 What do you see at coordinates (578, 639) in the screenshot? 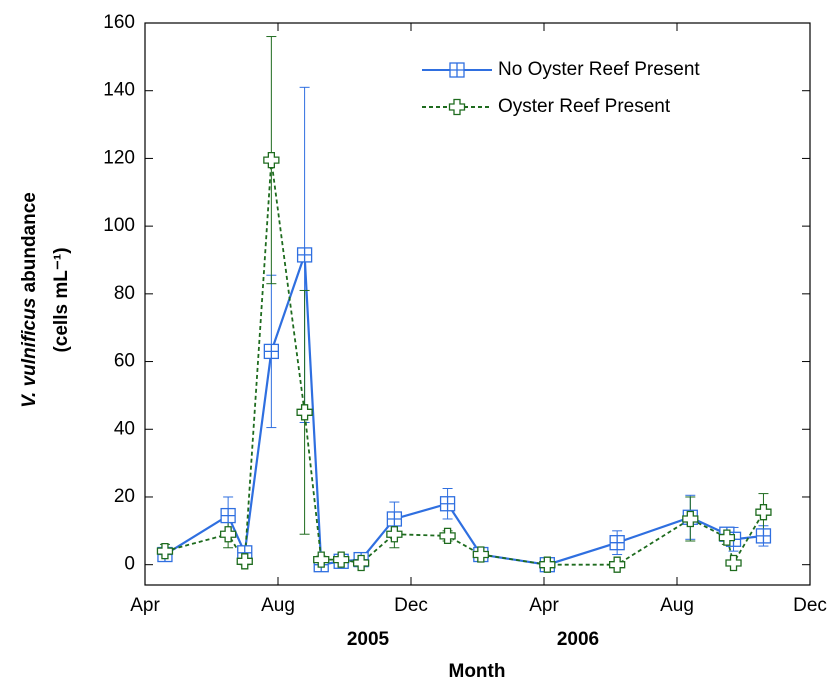
I see `year-label: 2006` at bounding box center [578, 639].